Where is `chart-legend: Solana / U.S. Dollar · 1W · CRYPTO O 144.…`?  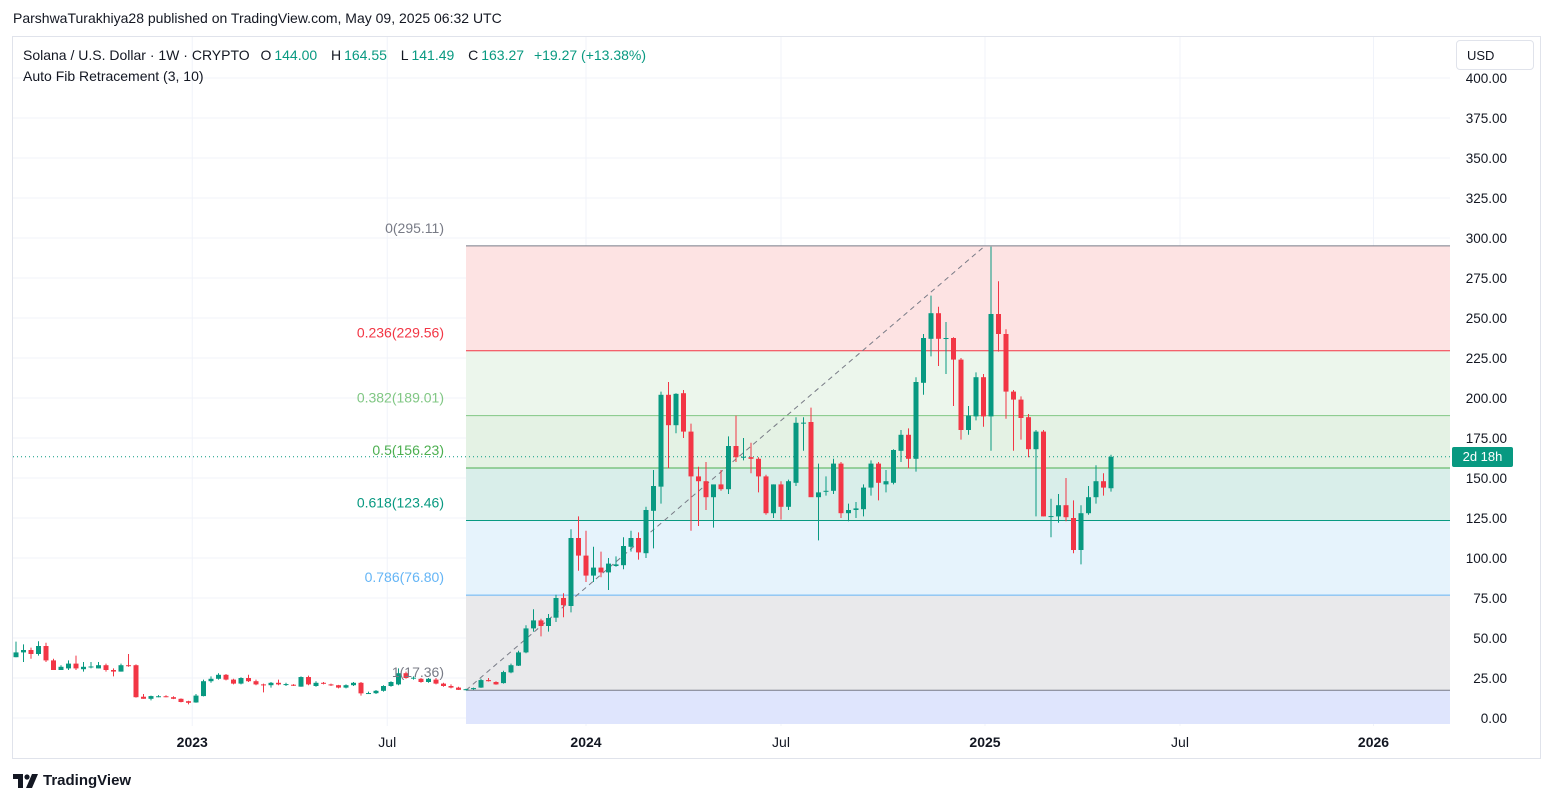 chart-legend: Solana / U.S. Dollar · 1W · CRYPTO O 144.… is located at coordinates (336, 66).